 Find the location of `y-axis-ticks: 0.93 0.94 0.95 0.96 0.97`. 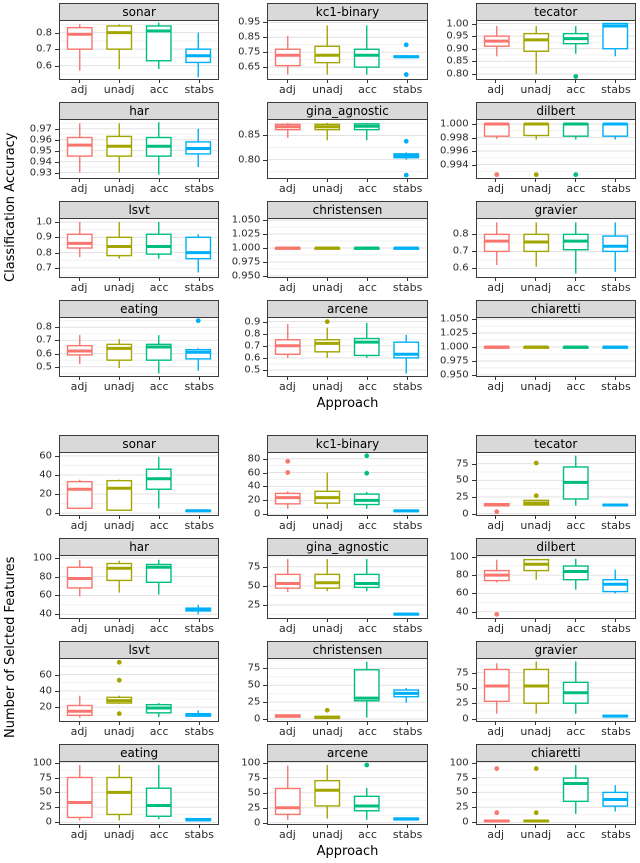

y-axis-ticks: 0.93 0.94 0.95 0.96 0.97 is located at coordinates (39, 149).